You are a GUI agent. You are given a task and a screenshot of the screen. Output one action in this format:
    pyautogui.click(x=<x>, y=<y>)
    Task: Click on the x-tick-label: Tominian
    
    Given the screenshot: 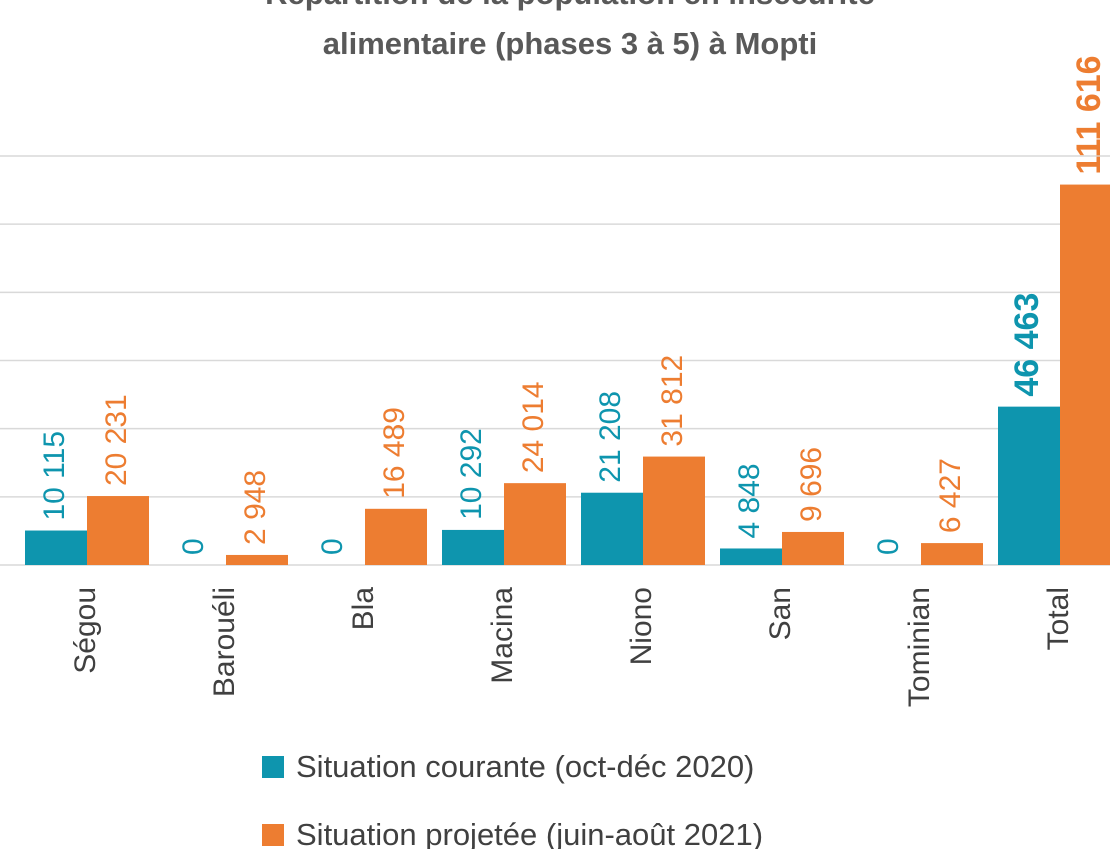 What is the action you would take?
    pyautogui.click(x=919, y=647)
    